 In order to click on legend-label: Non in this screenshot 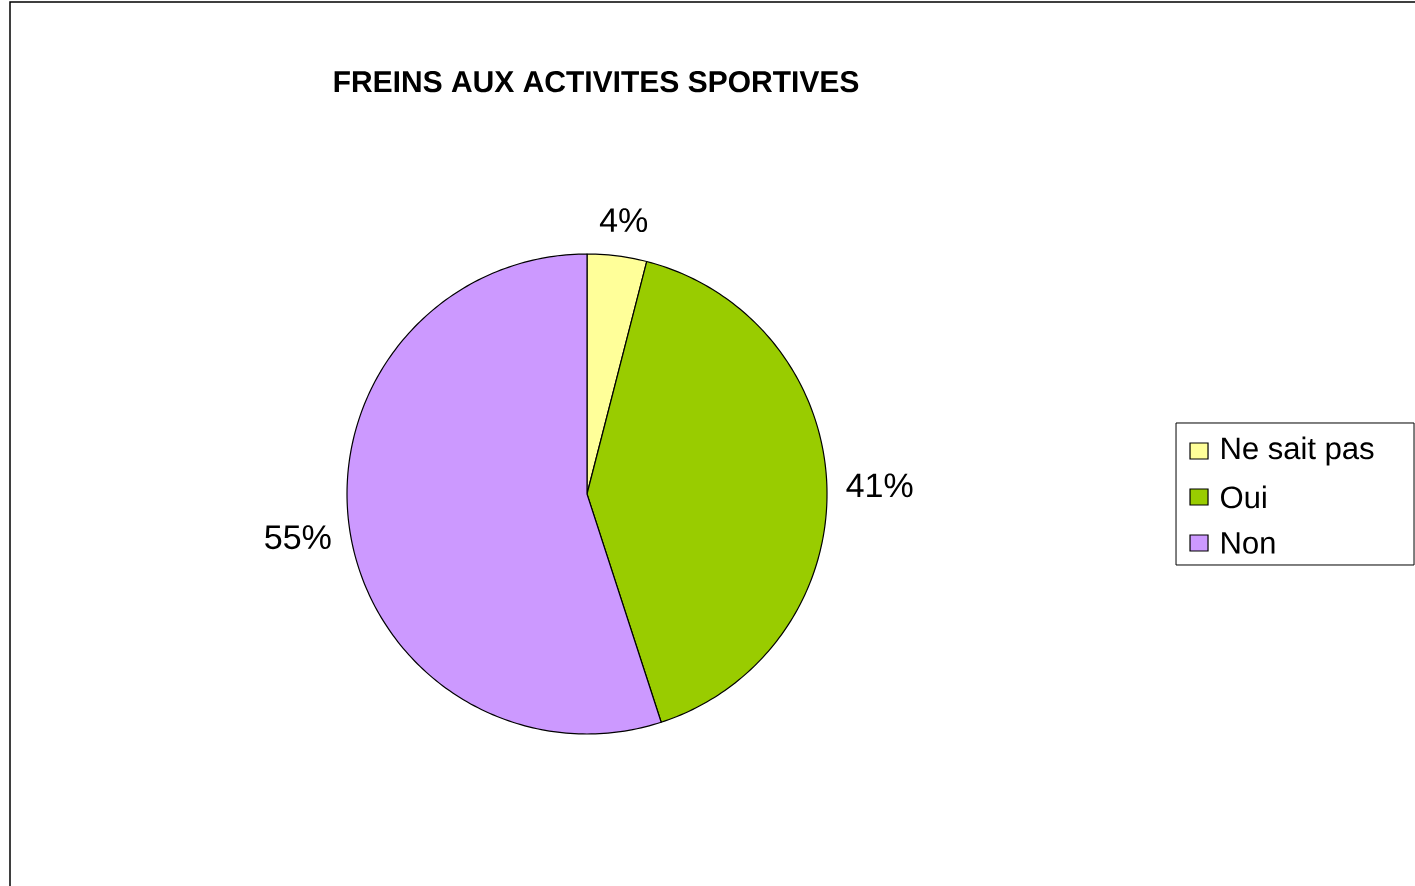, I will do `click(1248, 543)`.